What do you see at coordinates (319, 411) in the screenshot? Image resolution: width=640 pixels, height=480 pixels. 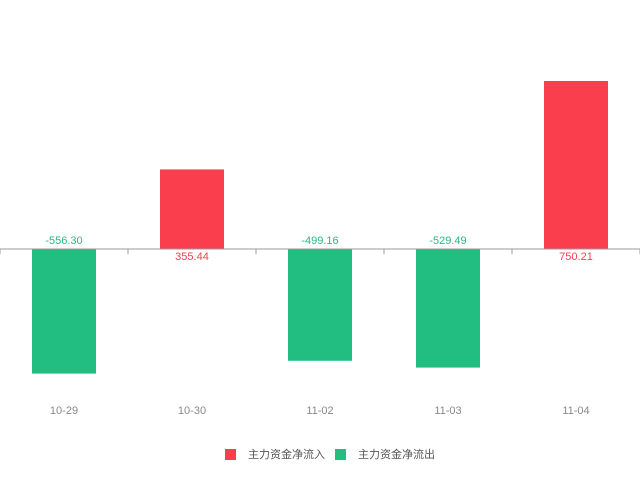 I see `x-tick-label: 11-02` at bounding box center [319, 411].